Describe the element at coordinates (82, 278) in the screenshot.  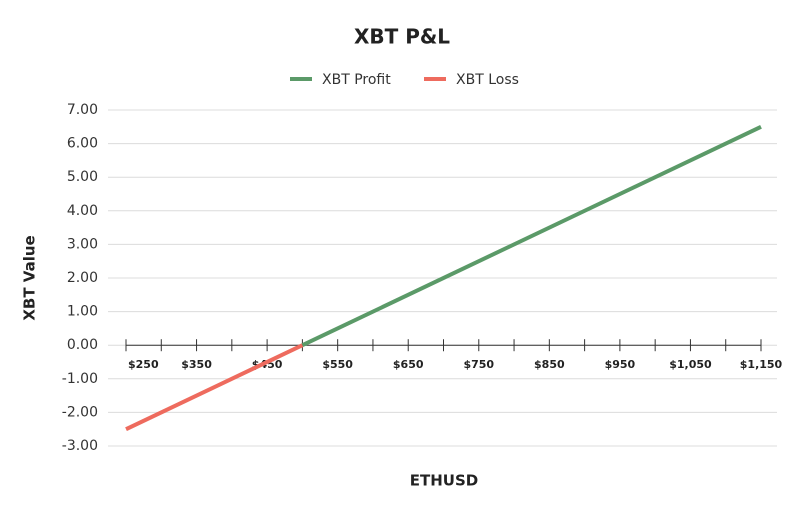
I see `y-tick-label: 2.00` at that location.